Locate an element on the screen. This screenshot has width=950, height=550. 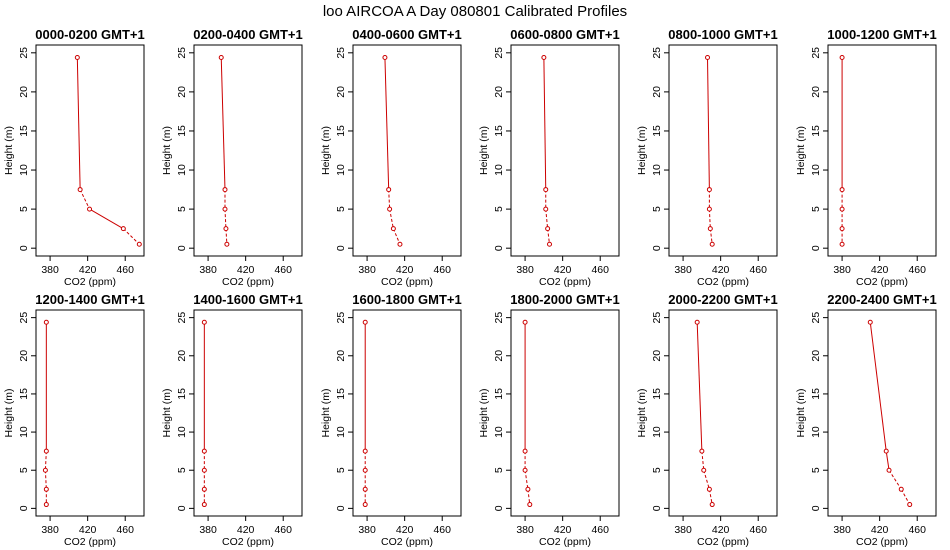
panel-title: 0200-0400 GMT+1 is located at coordinates (247, 34).